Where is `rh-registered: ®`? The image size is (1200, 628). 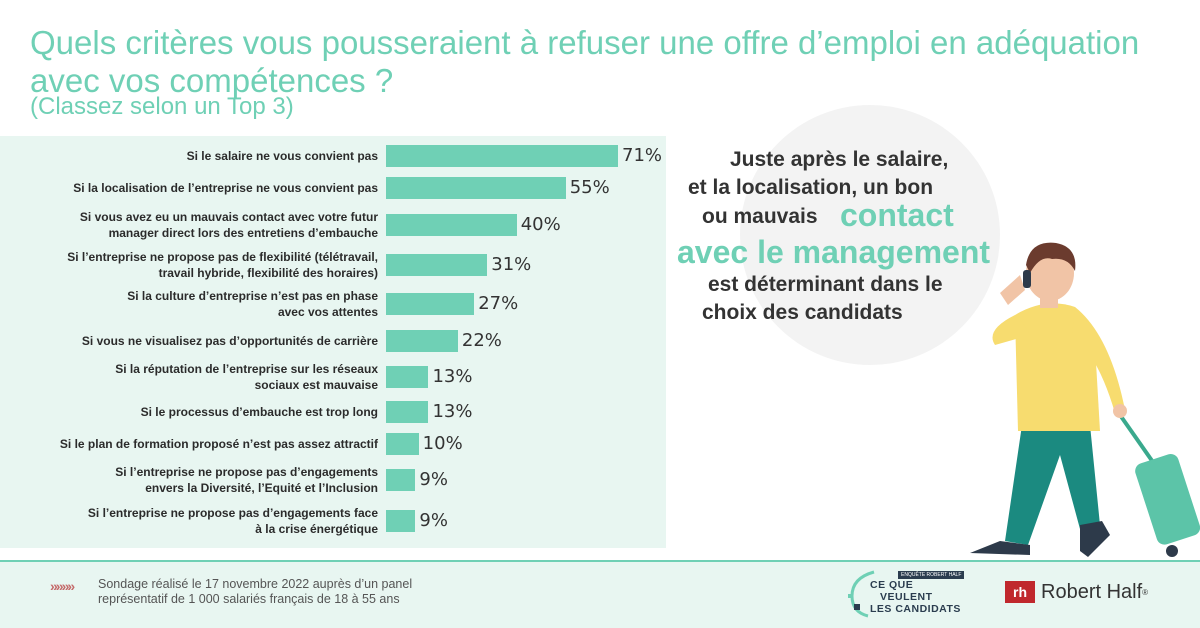 rh-registered: ® is located at coordinates (1145, 592).